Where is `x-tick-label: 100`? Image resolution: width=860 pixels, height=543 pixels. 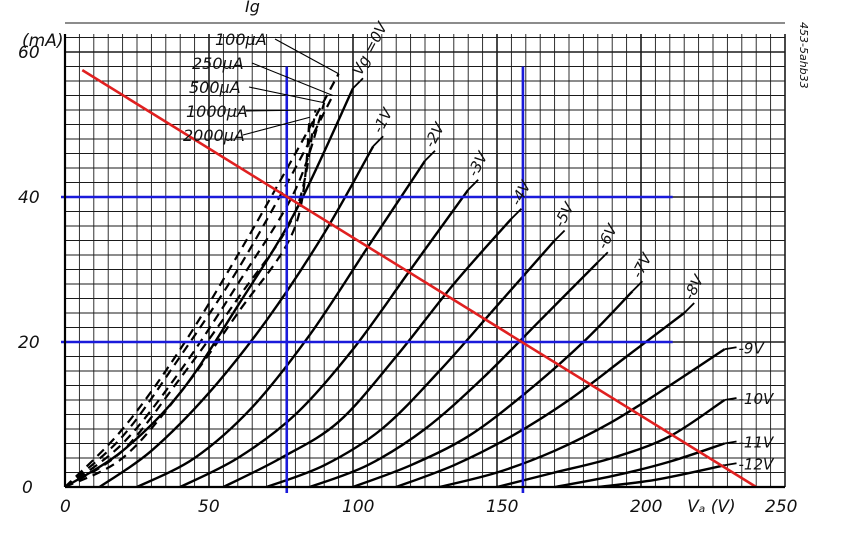 x-tick-label: 100 is located at coordinates (358, 507).